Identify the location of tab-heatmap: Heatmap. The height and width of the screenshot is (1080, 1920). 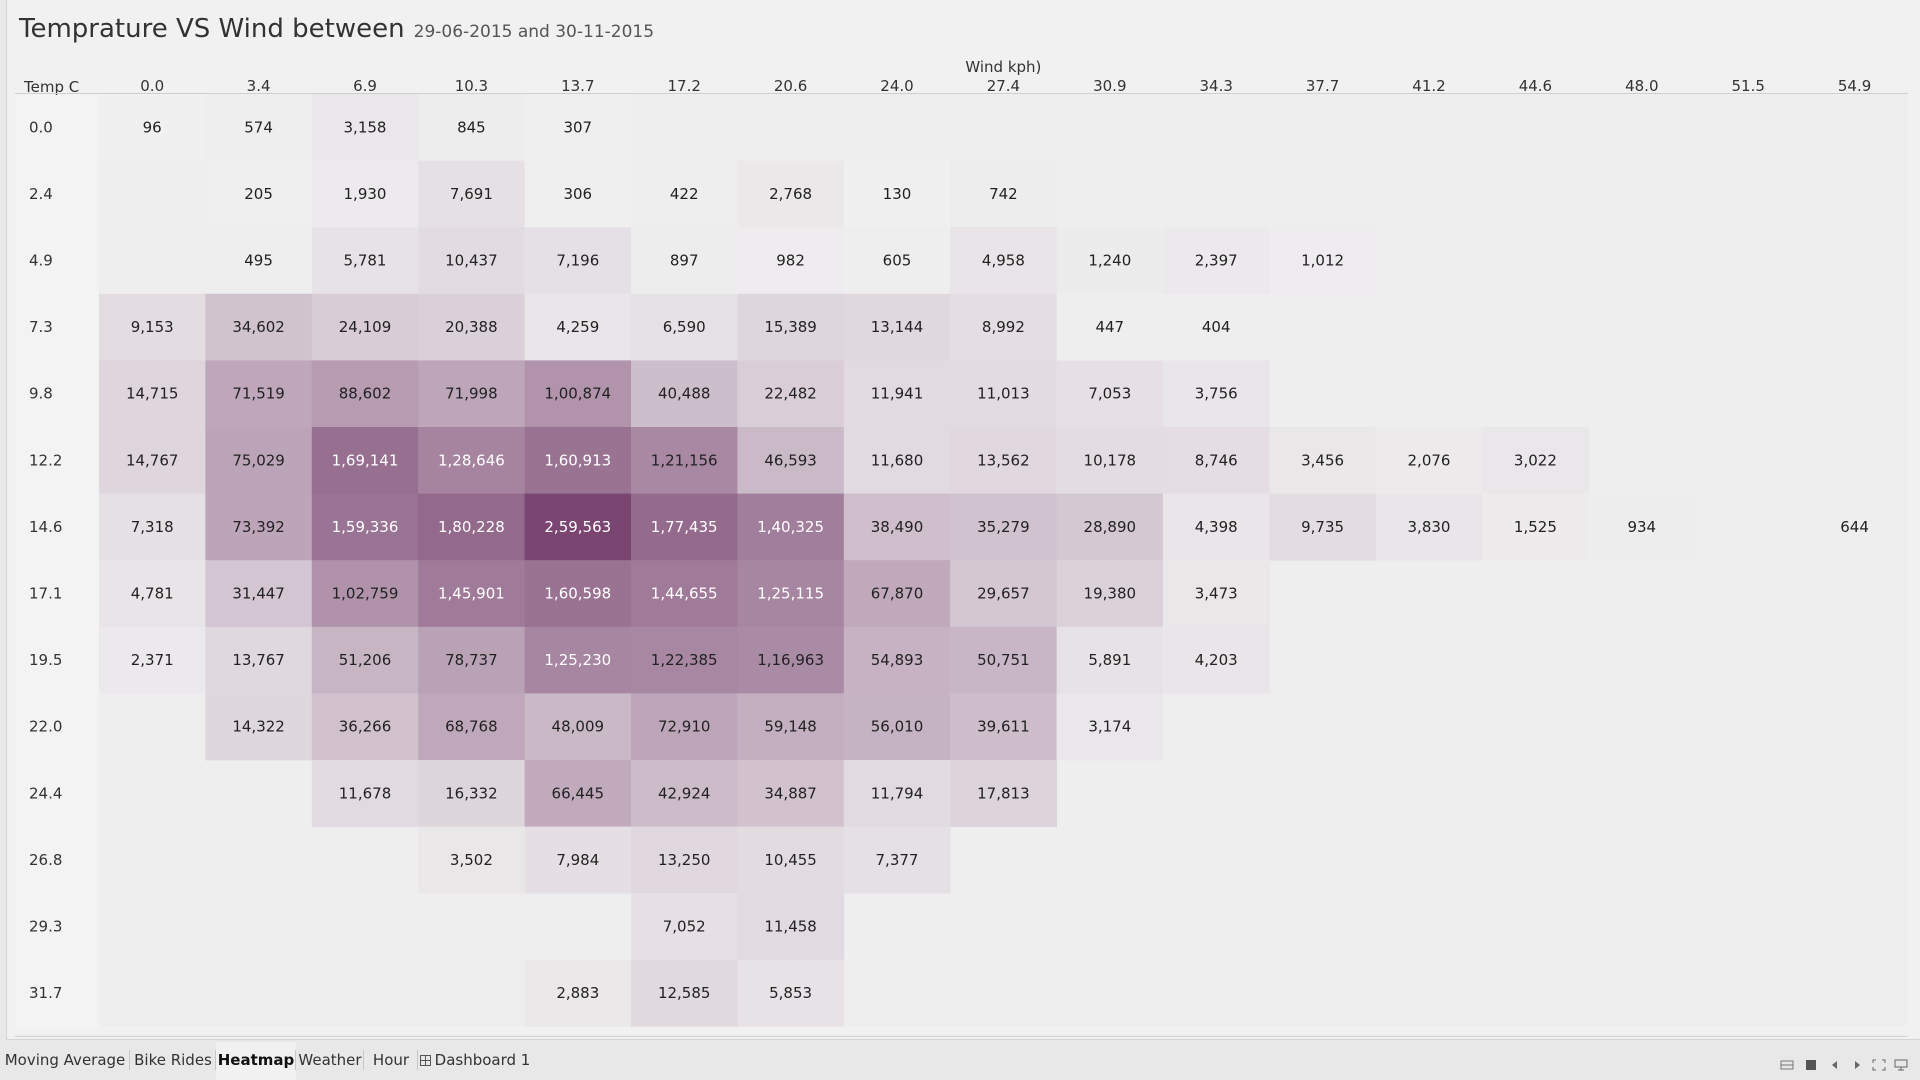
(256, 1061).